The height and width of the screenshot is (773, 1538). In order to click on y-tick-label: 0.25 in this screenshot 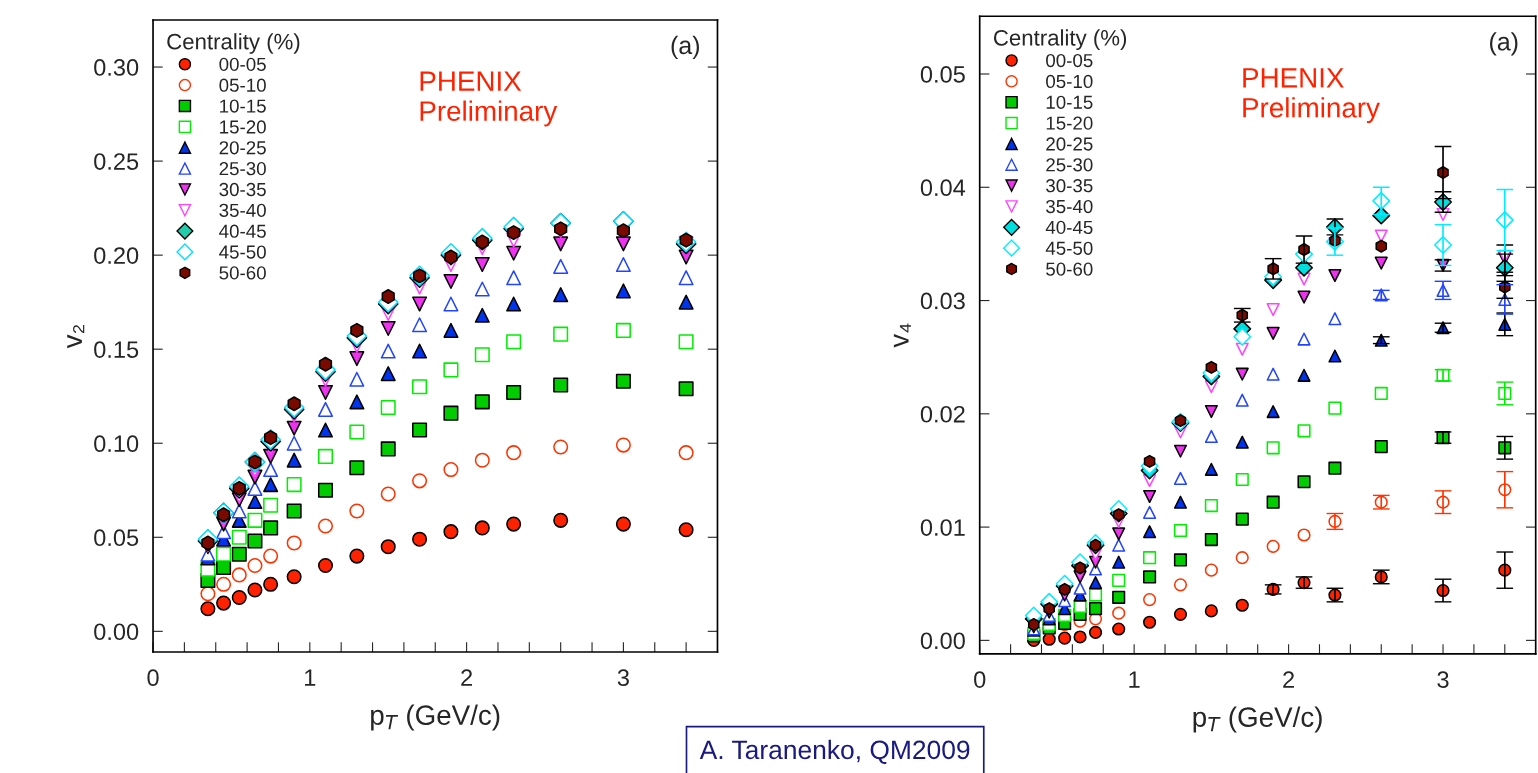, I will do `click(116, 161)`.